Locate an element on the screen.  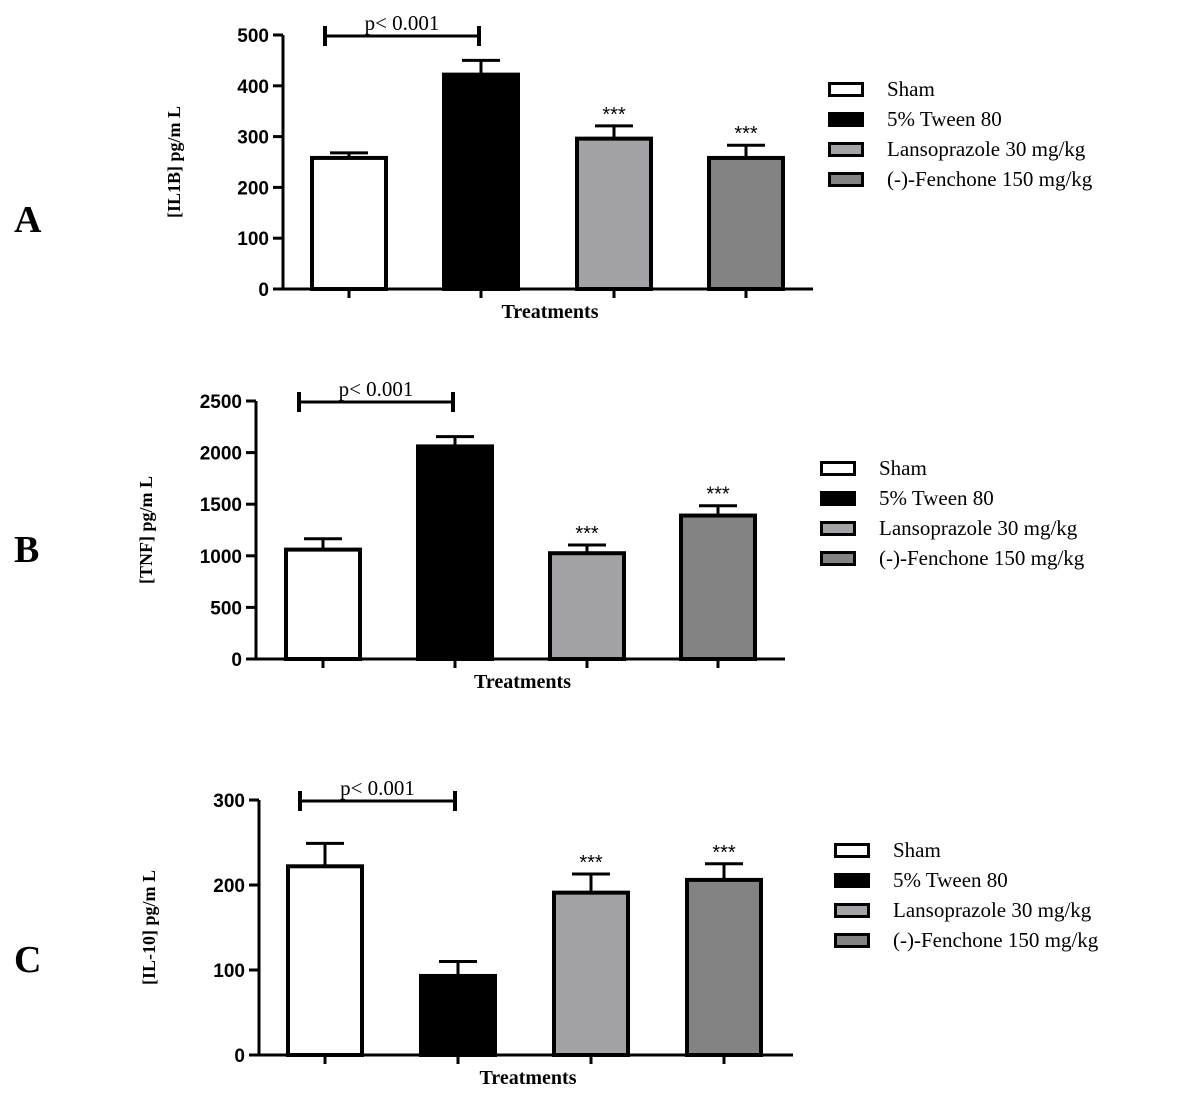
y-tick-label: 2000 is located at coordinates (221, 454).